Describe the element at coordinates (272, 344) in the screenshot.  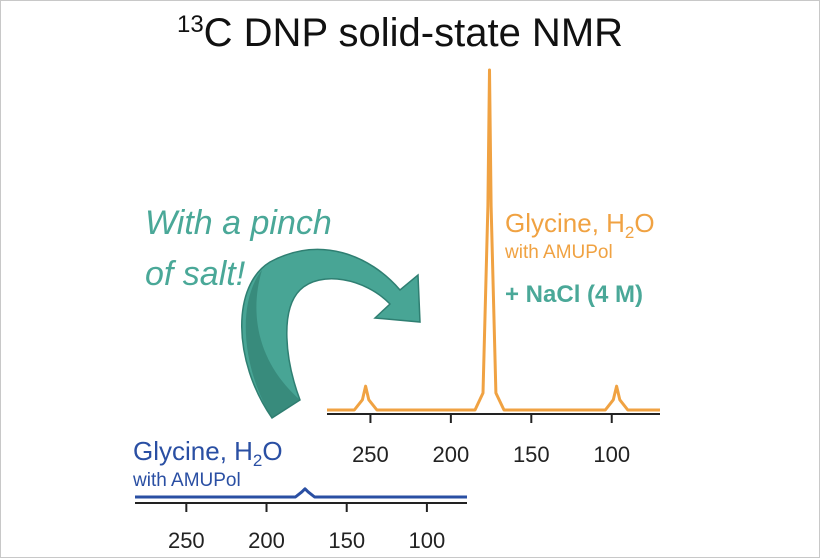
I see `arrow-shade` at that location.